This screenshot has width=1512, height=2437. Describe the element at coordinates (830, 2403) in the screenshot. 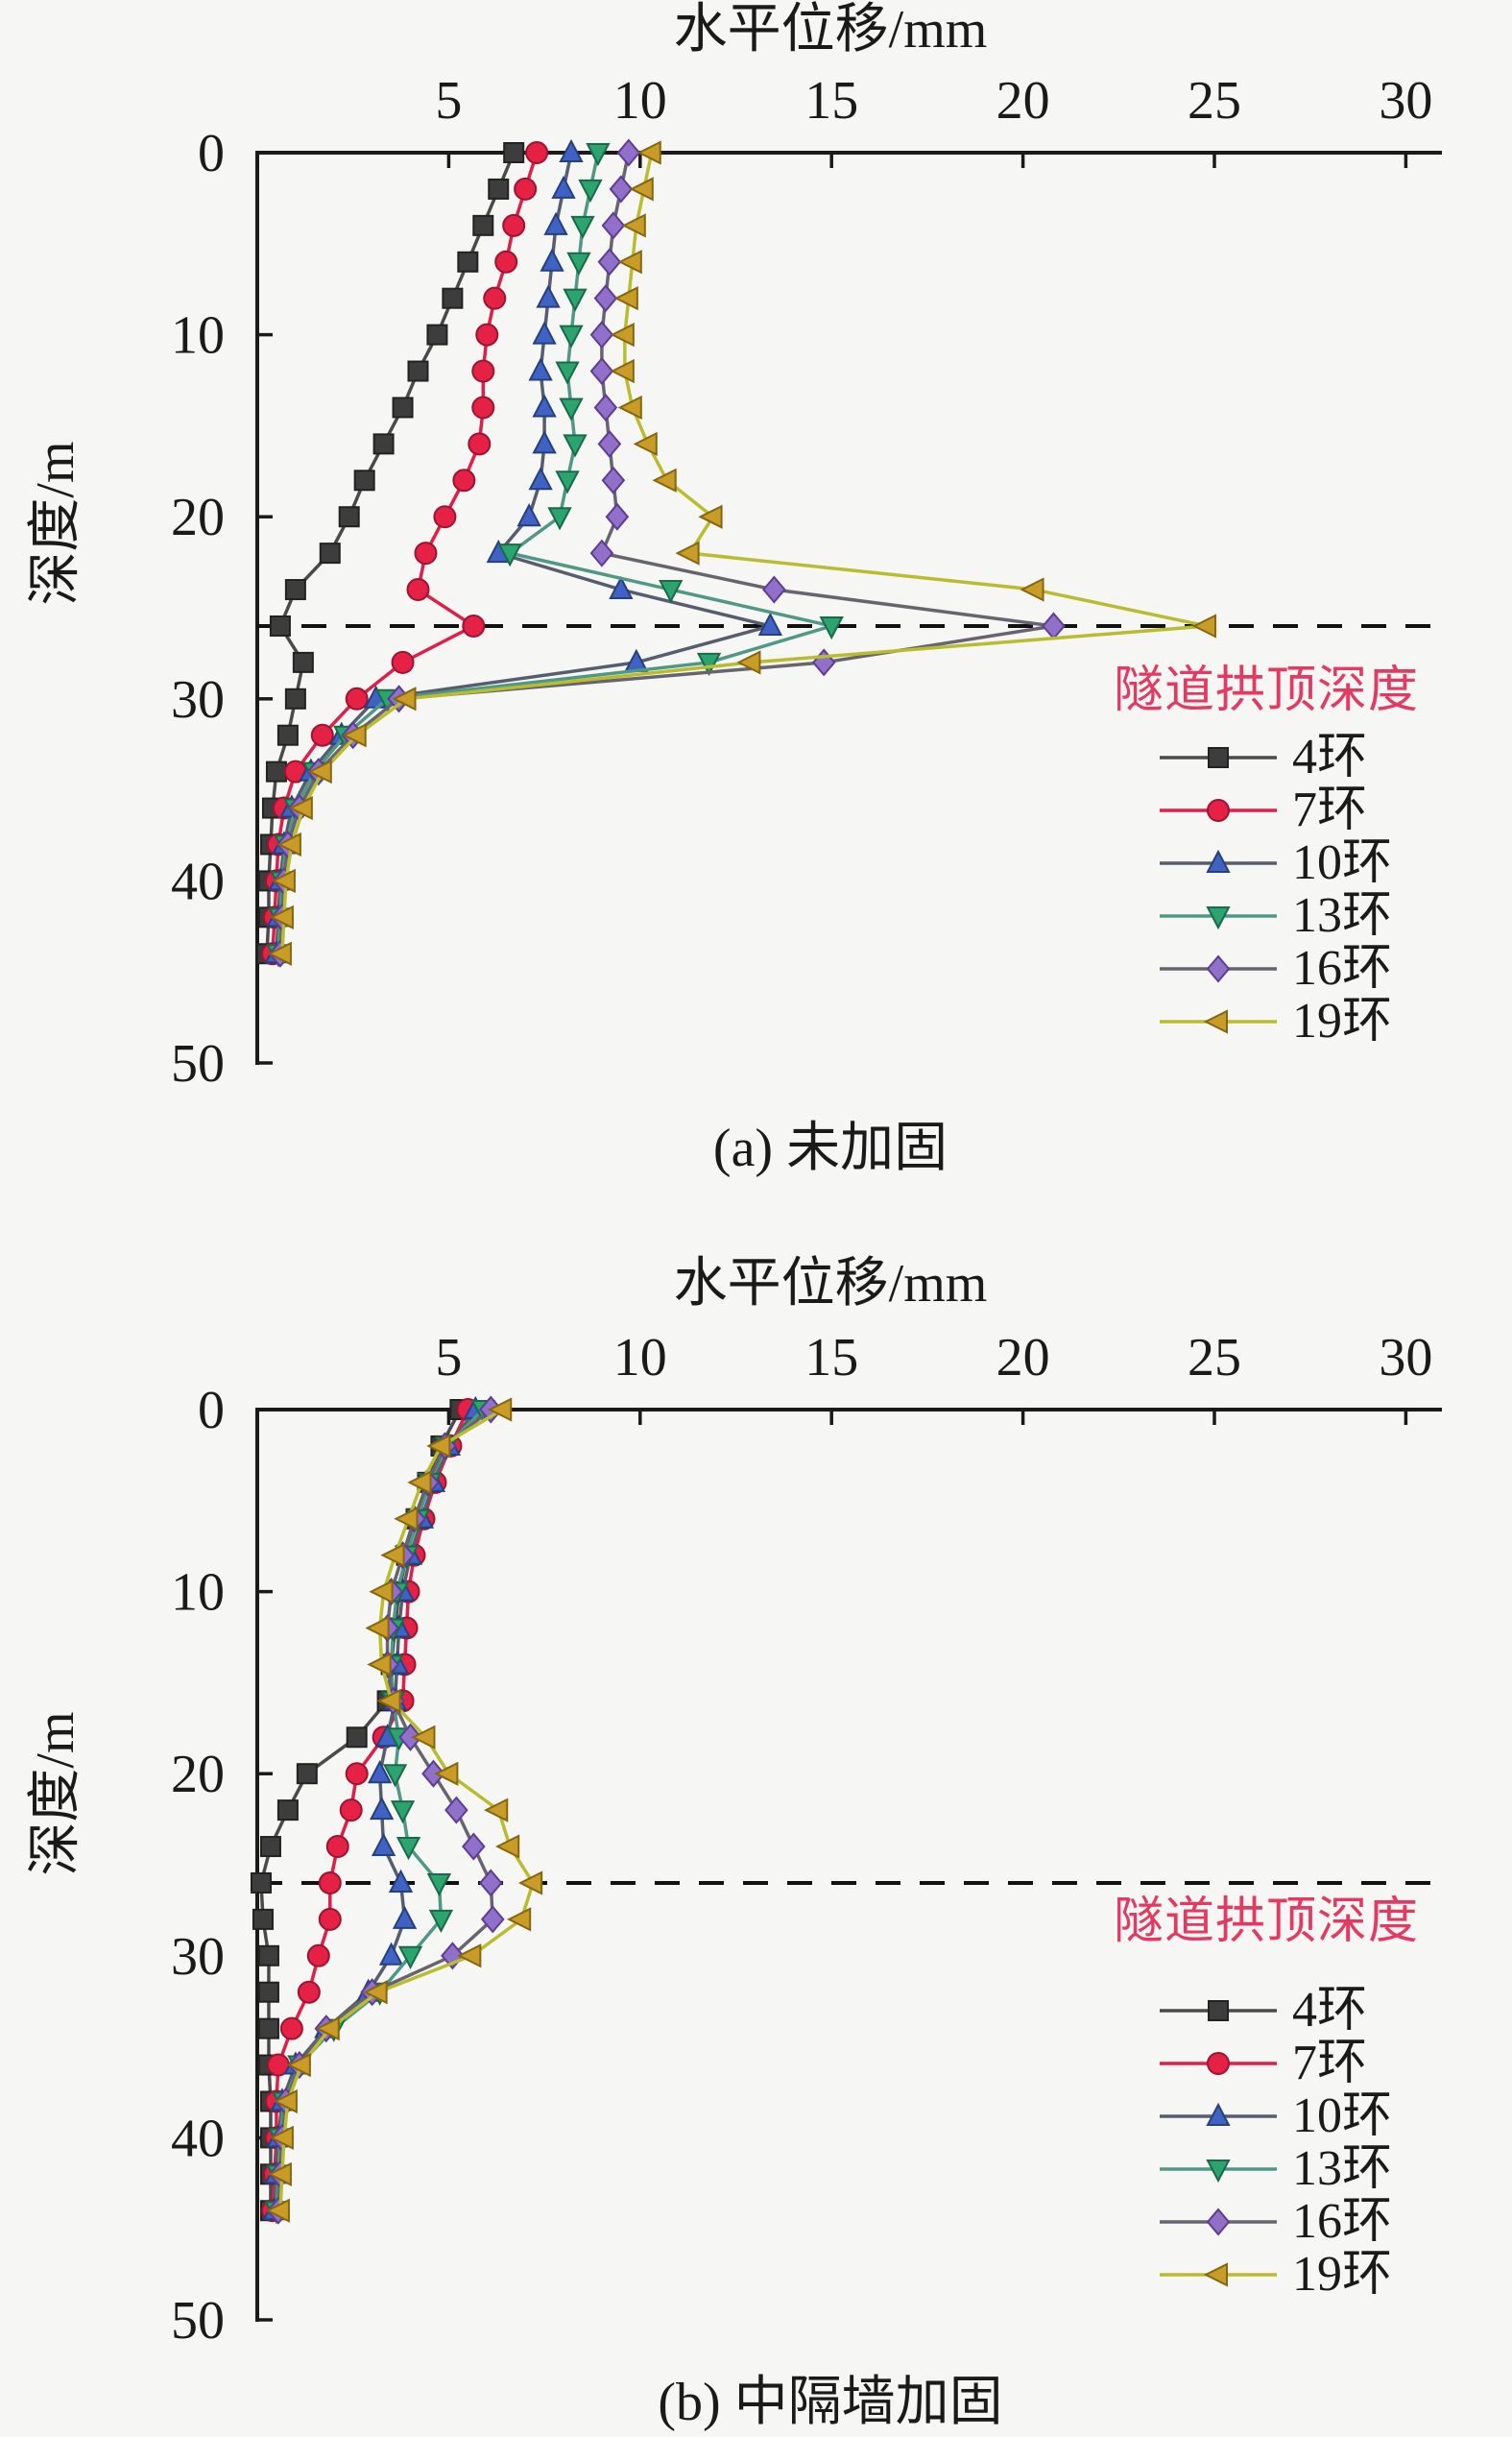

I see `caption-b: (b) 中隔墙加固` at that location.